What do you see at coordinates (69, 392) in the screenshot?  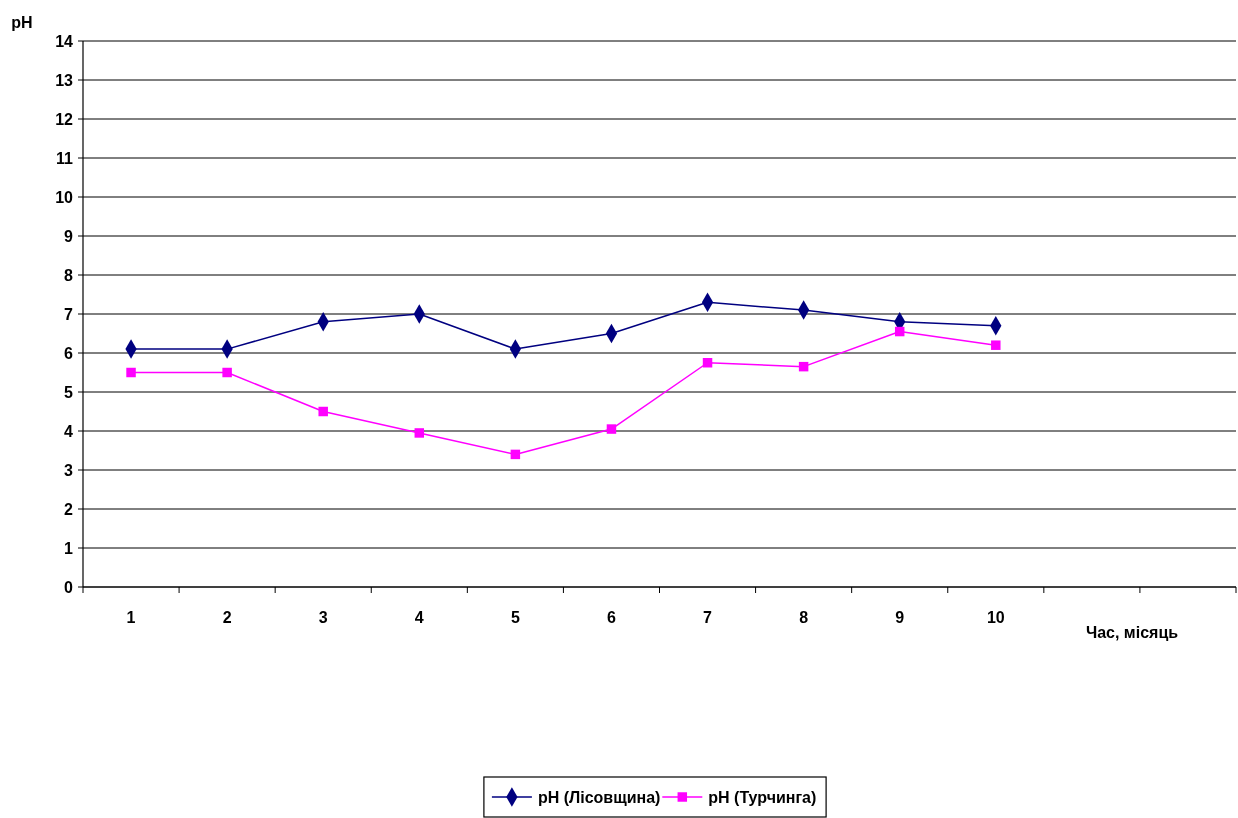 I see `y-tick-label: 5` at bounding box center [69, 392].